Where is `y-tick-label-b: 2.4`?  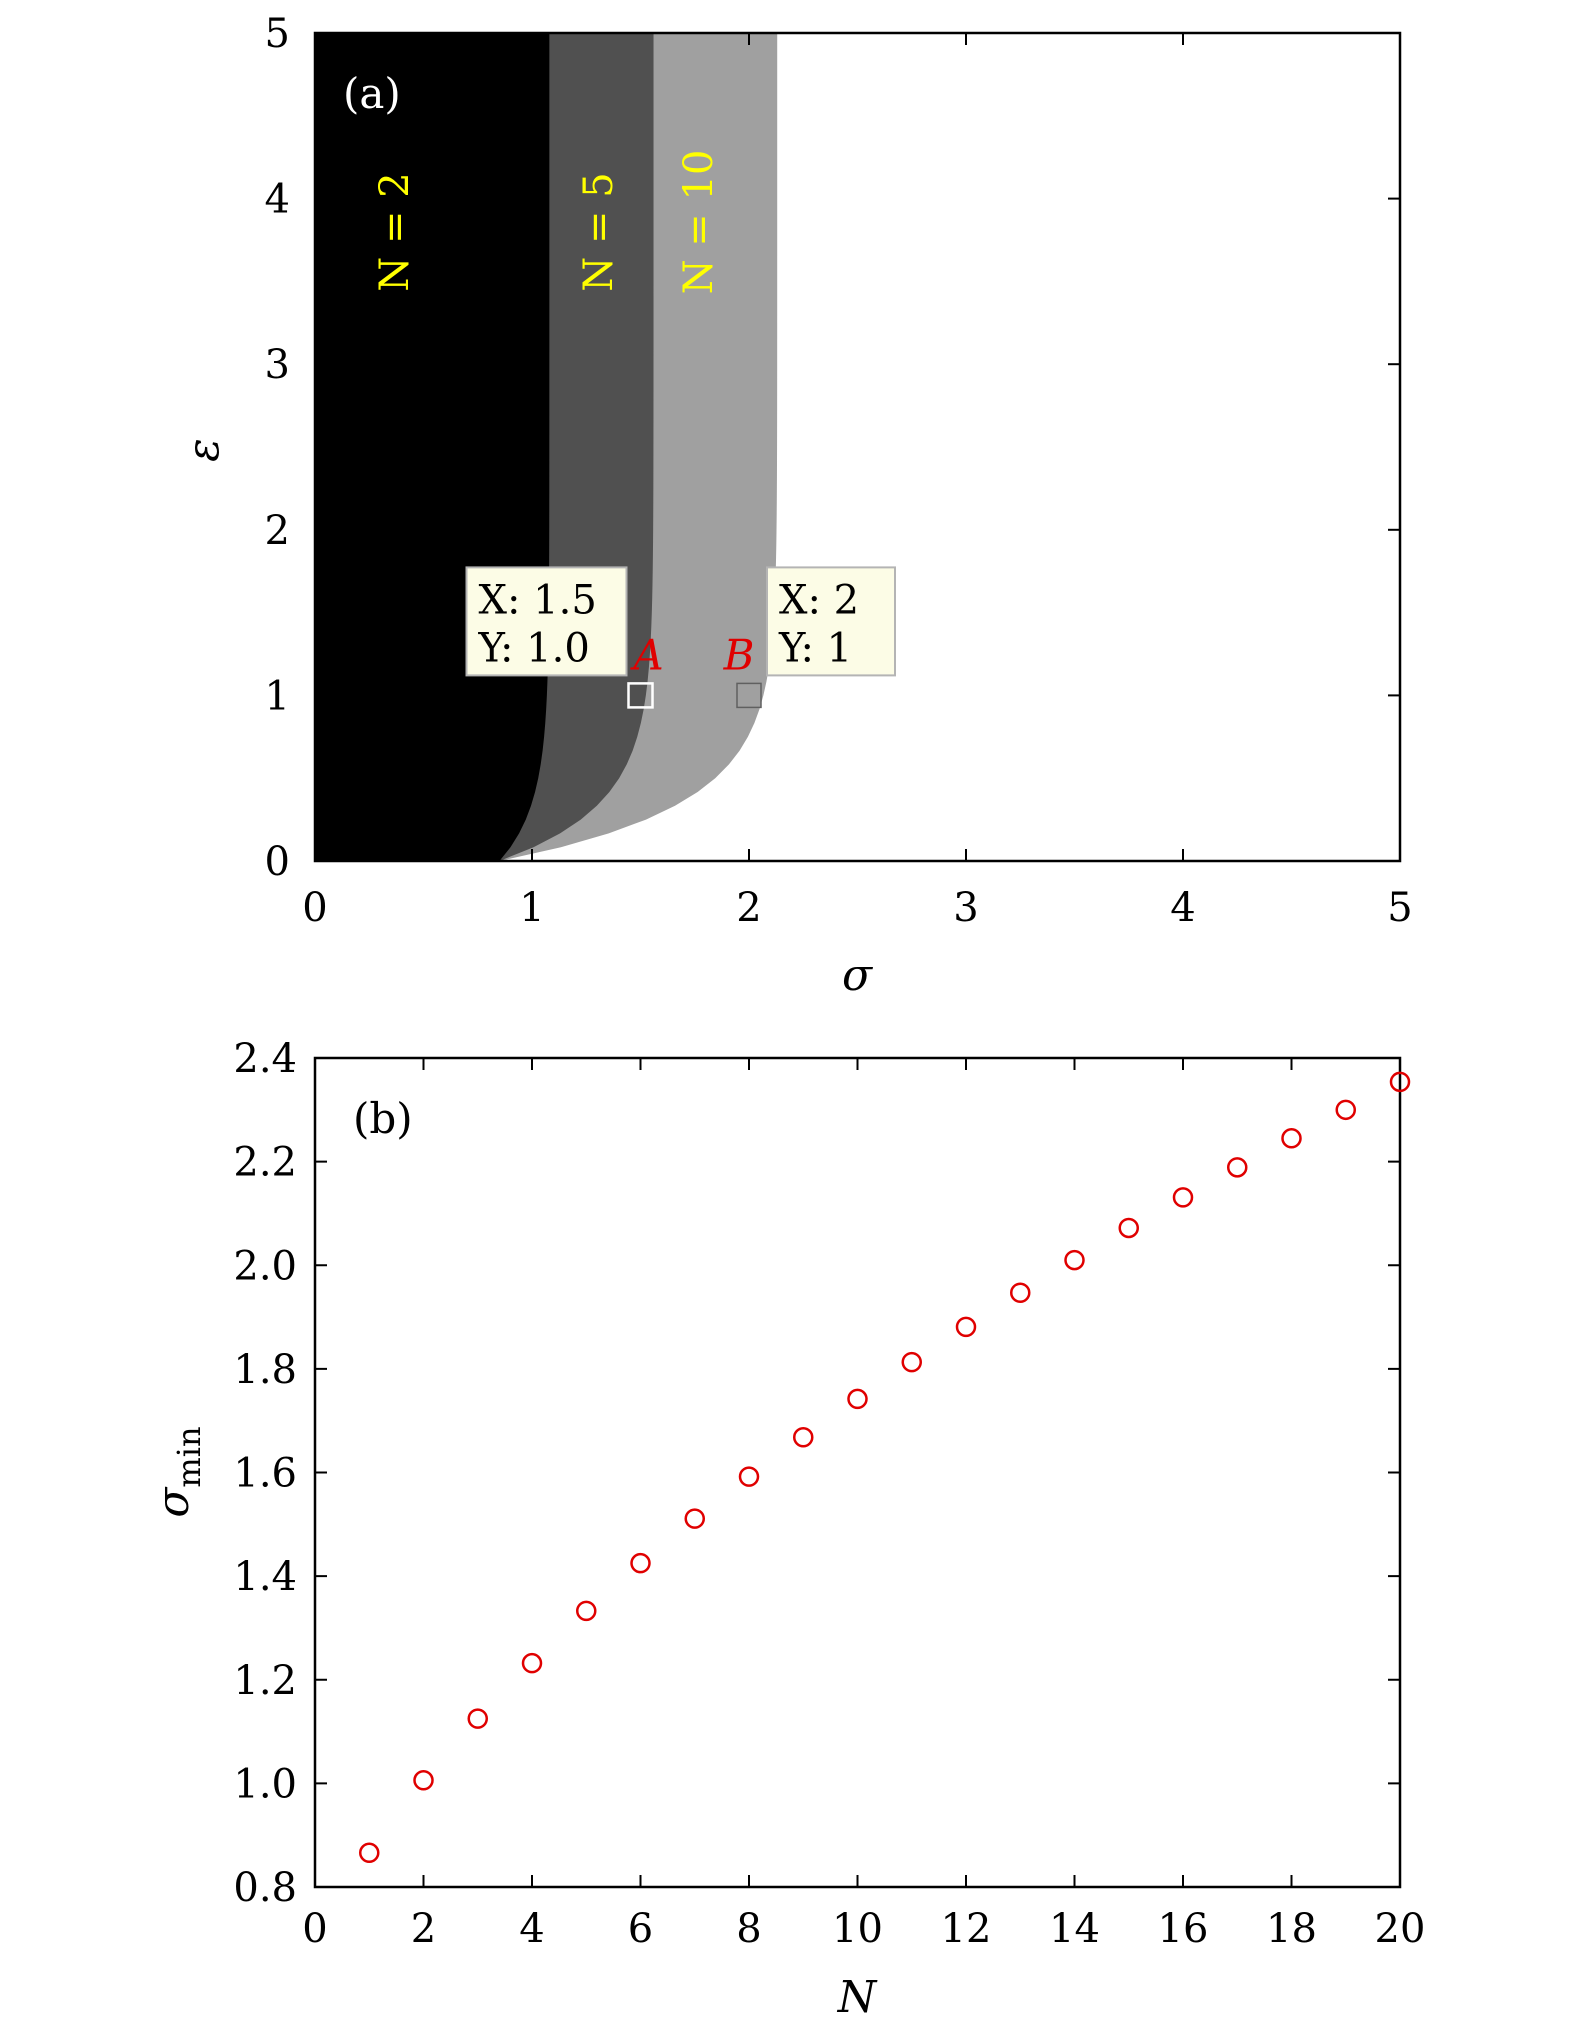 y-tick-label-b: 2.4 is located at coordinates (265, 1059).